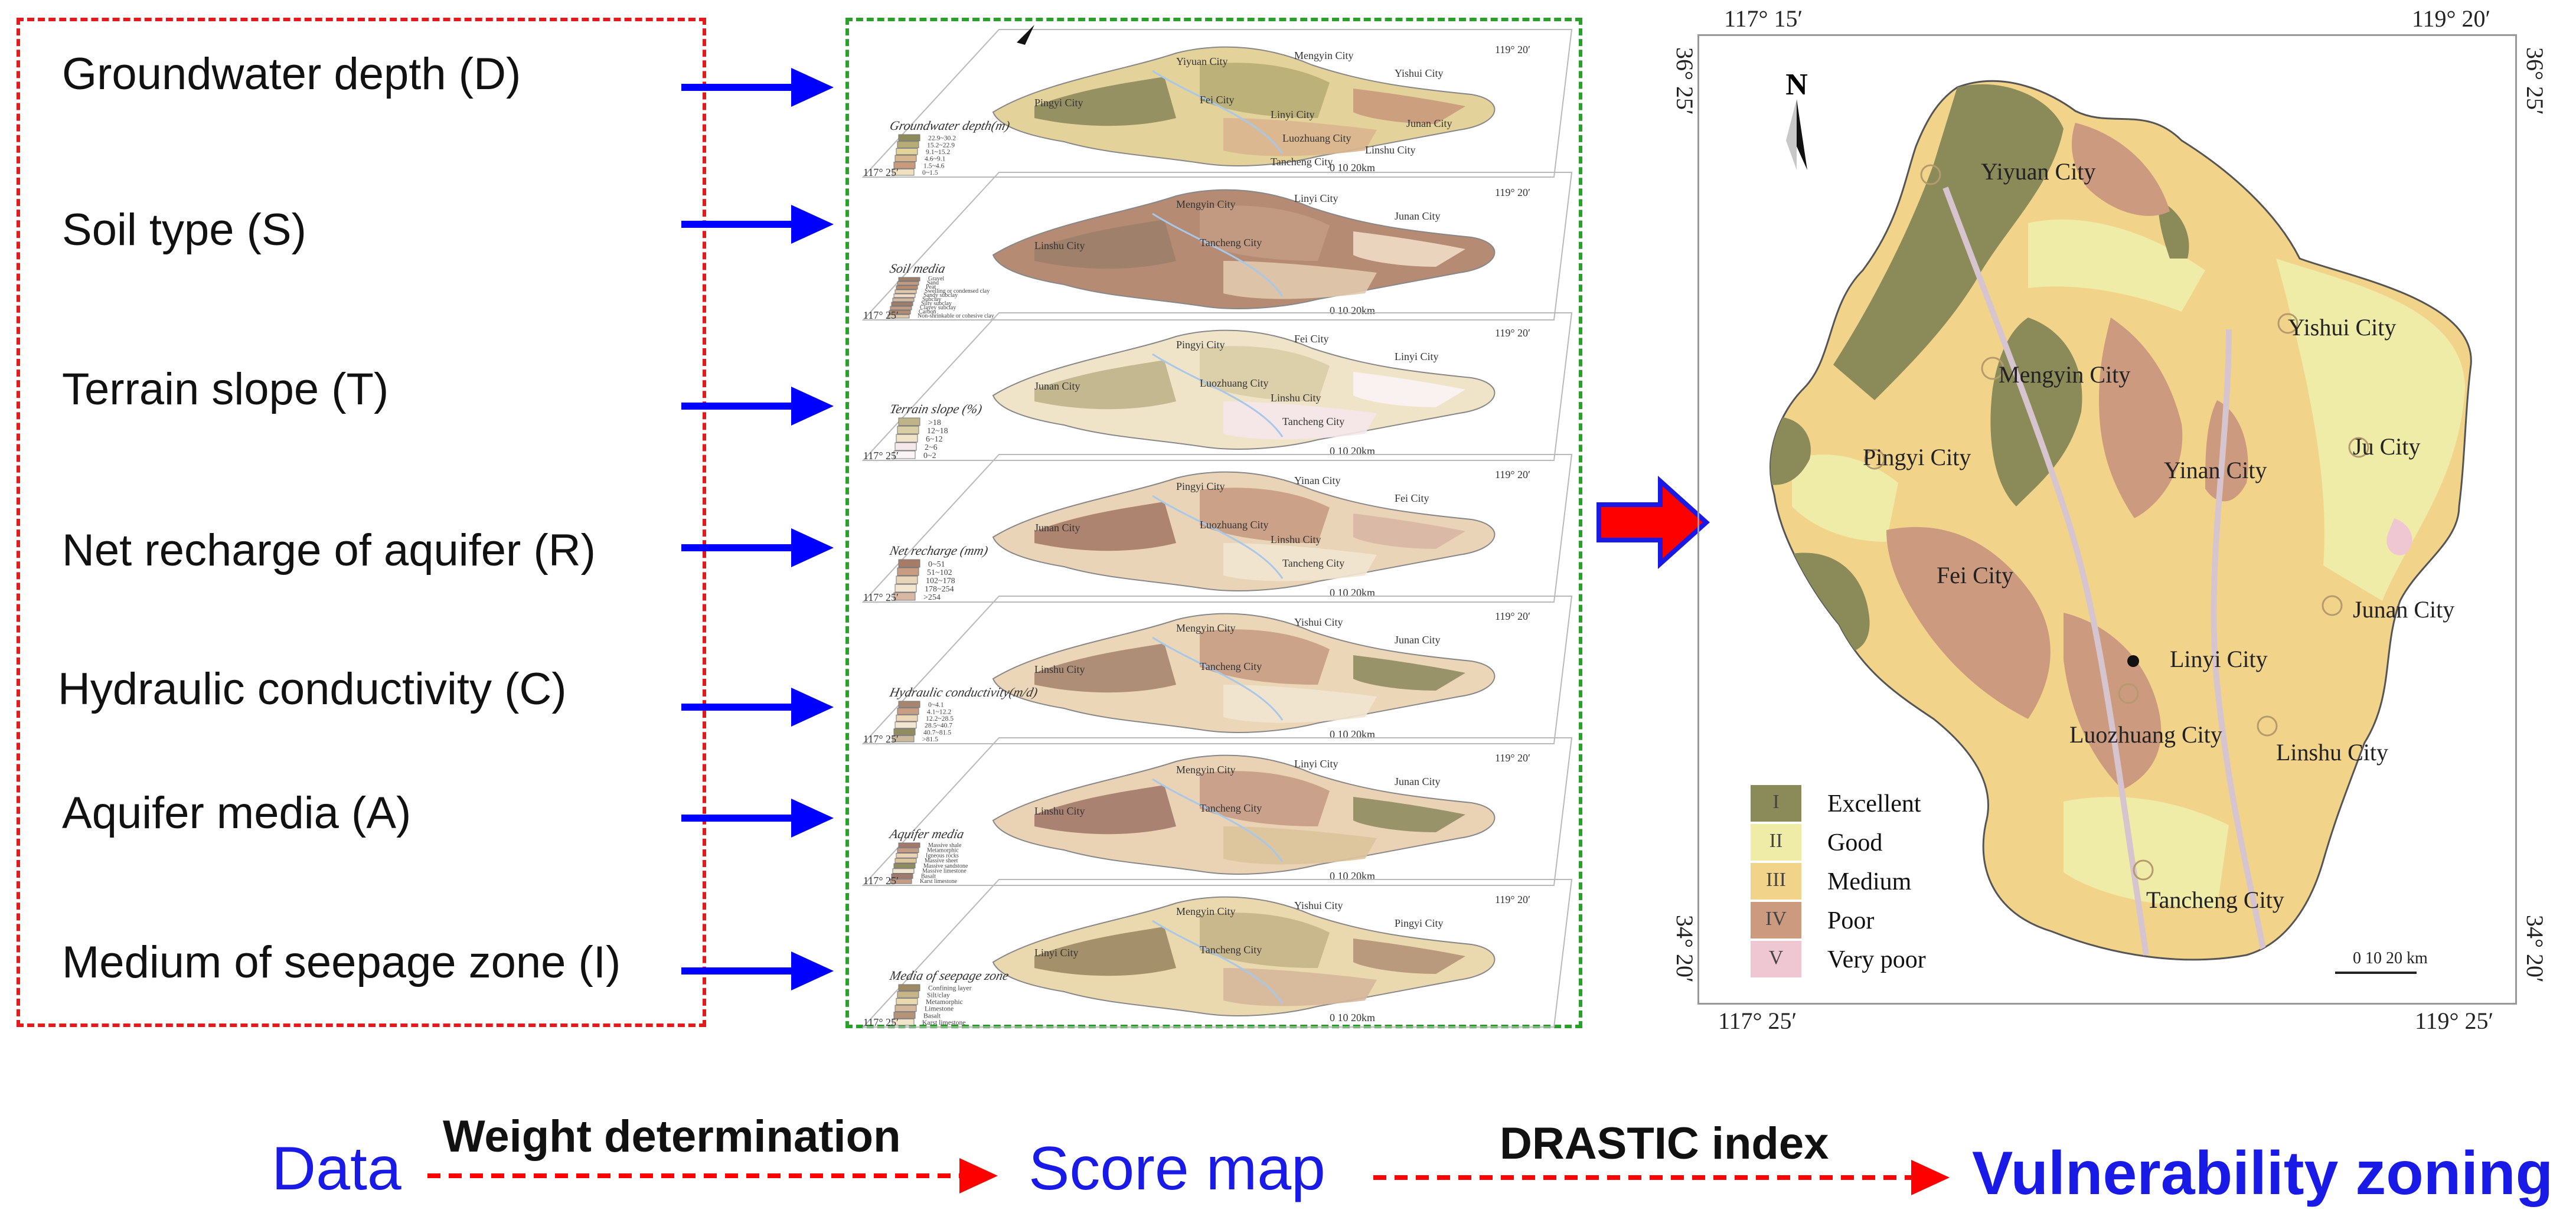 This screenshot has width=2576, height=1223. What do you see at coordinates (939, 711) in the screenshot?
I see `score-map-legend-label: 4.1~12.2` at bounding box center [939, 711].